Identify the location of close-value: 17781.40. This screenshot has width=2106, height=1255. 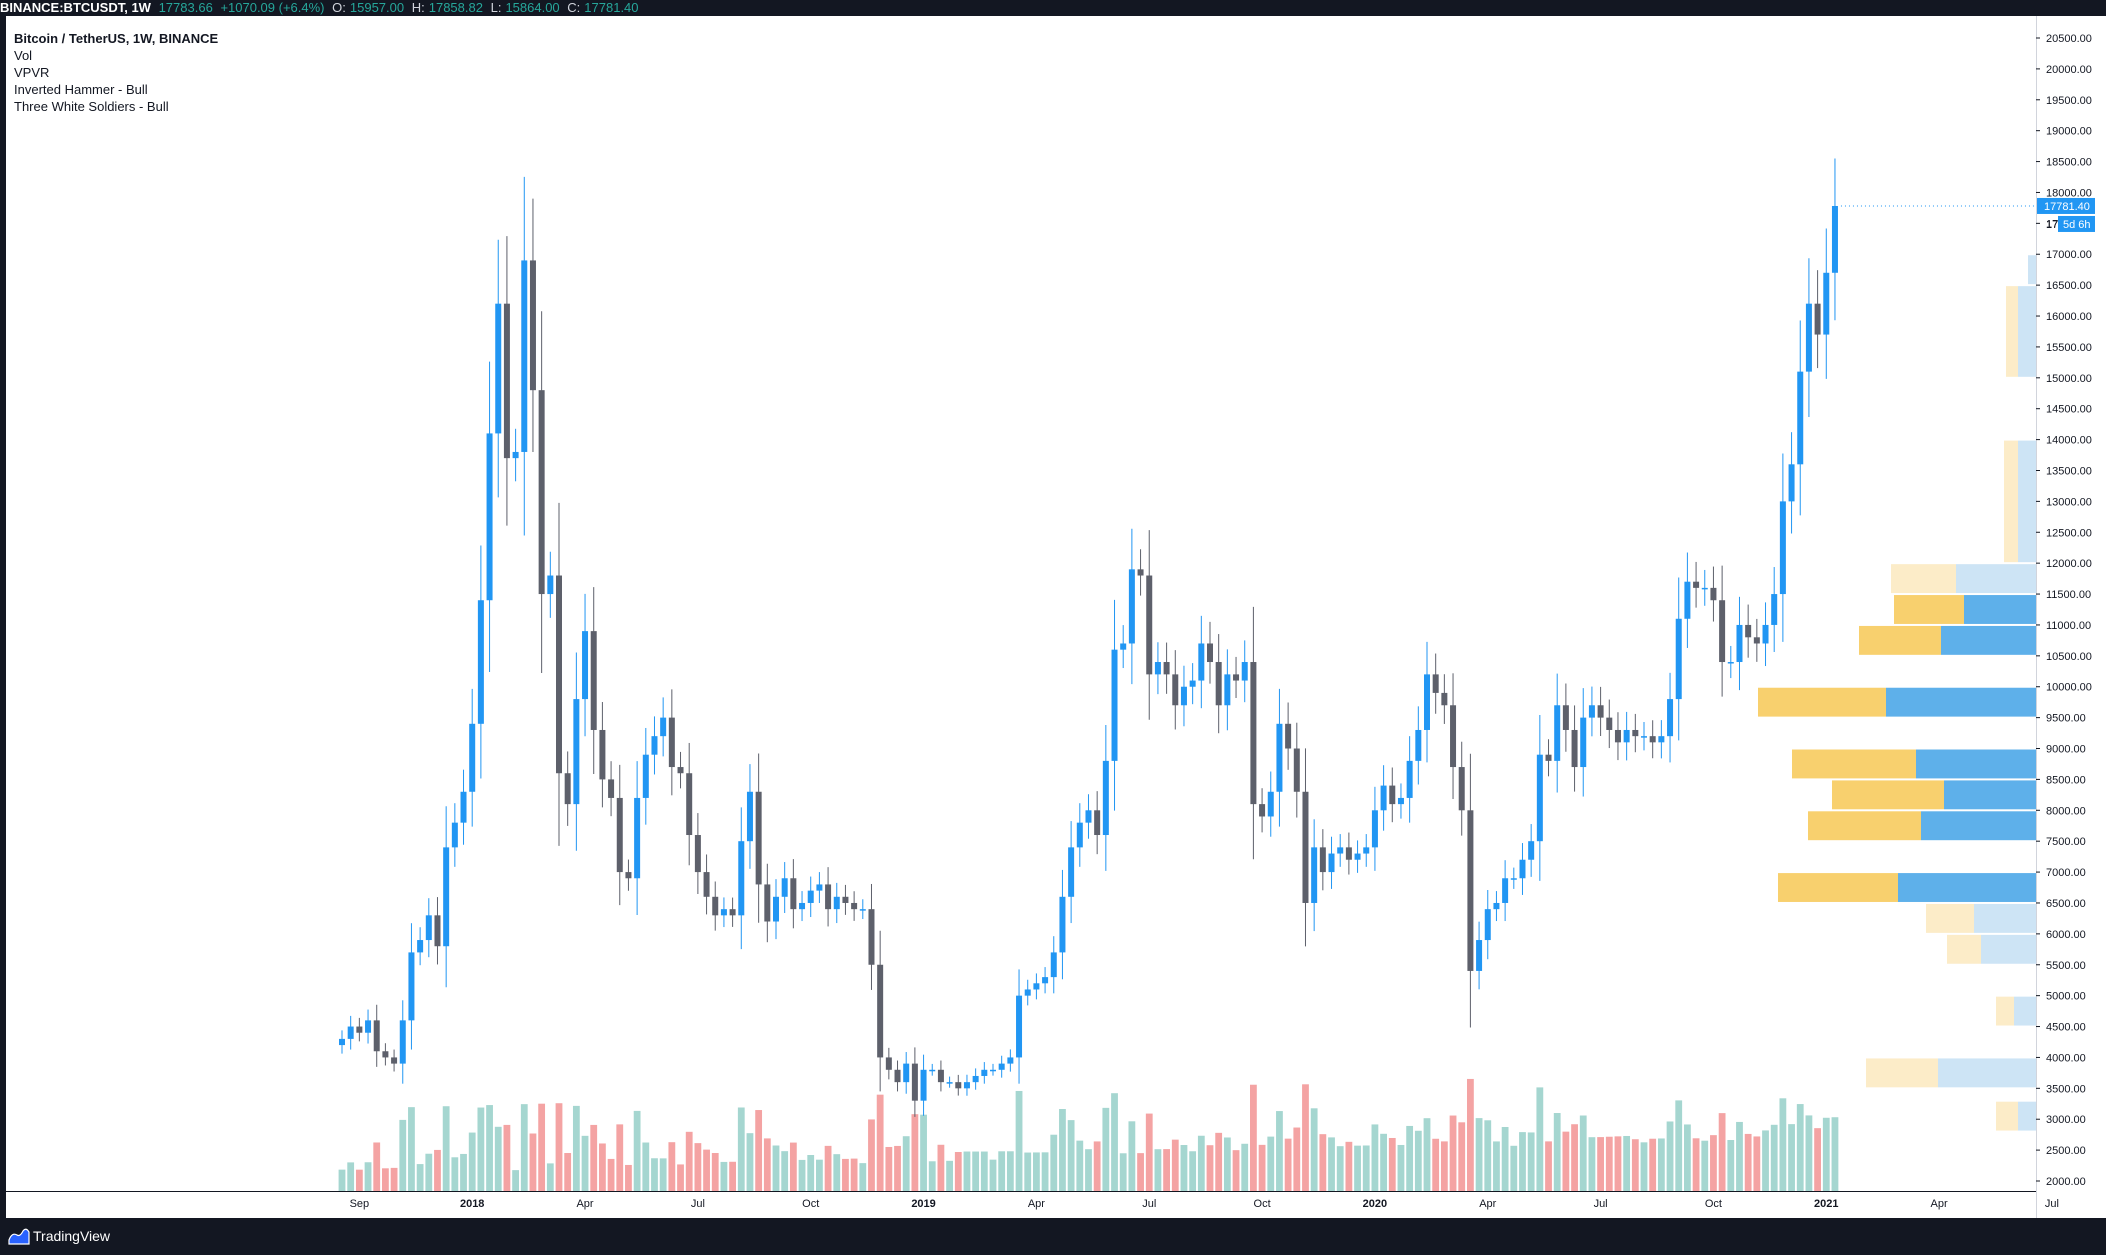
(611, 7).